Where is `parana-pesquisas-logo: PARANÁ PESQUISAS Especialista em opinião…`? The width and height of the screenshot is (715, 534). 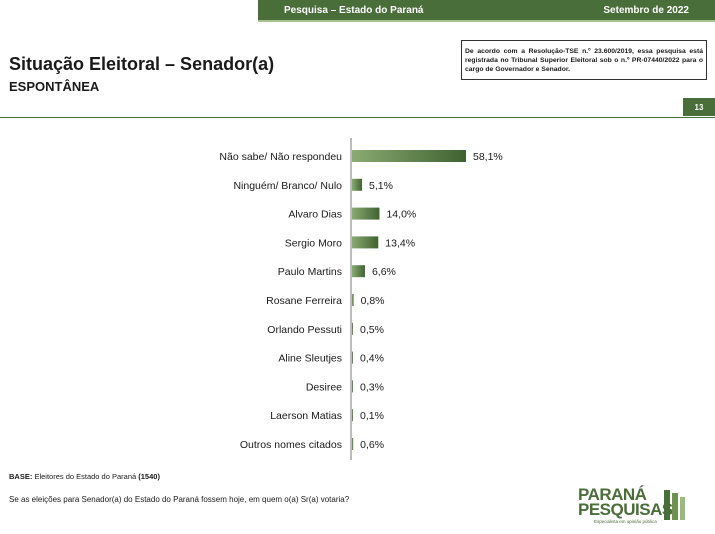 parana-pesquisas-logo: PARANÁ PESQUISAS Especialista em opinião… is located at coordinates (633, 506).